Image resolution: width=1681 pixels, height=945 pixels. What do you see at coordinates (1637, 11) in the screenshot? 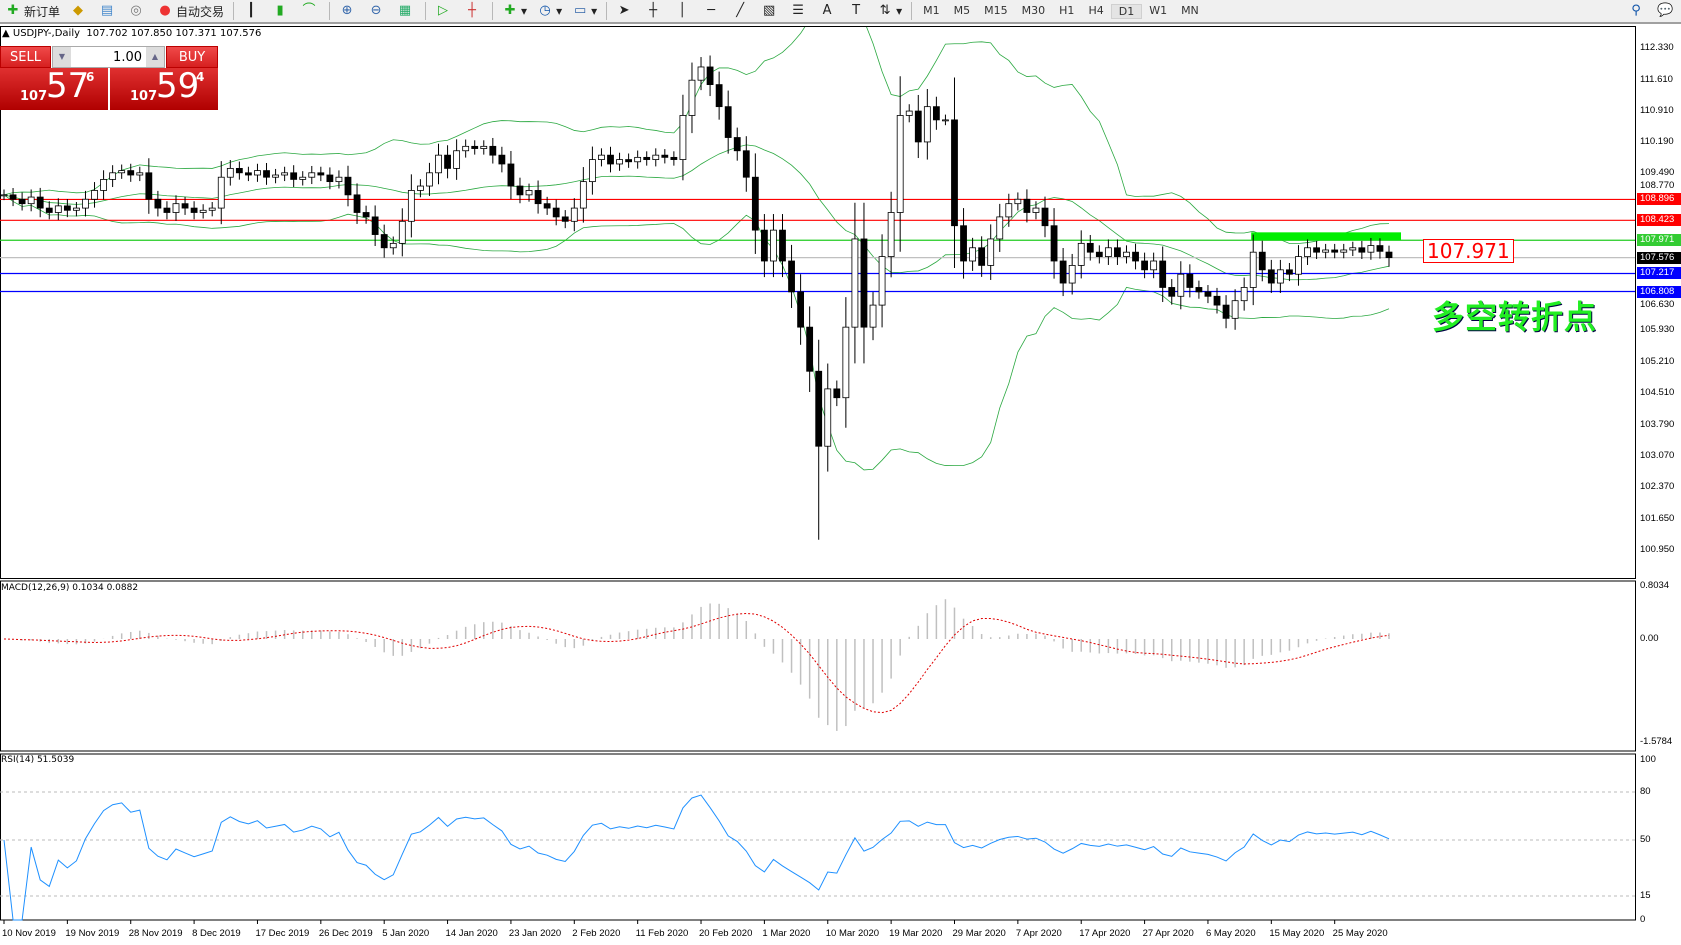
I see `search-button: ⚲` at bounding box center [1637, 11].